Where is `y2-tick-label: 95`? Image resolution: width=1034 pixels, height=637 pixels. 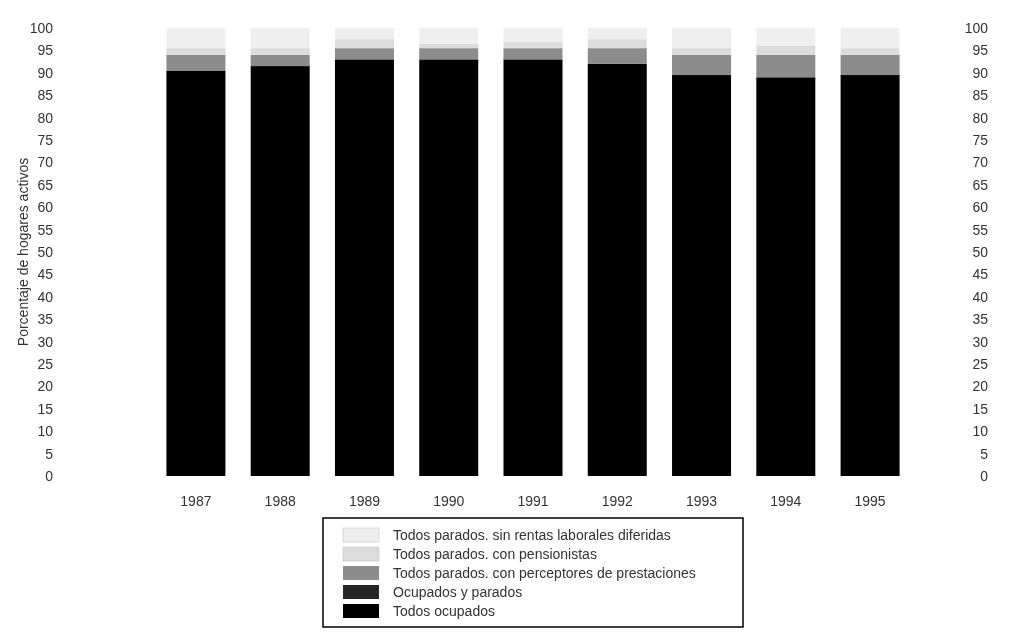 y2-tick-label: 95 is located at coordinates (980, 50).